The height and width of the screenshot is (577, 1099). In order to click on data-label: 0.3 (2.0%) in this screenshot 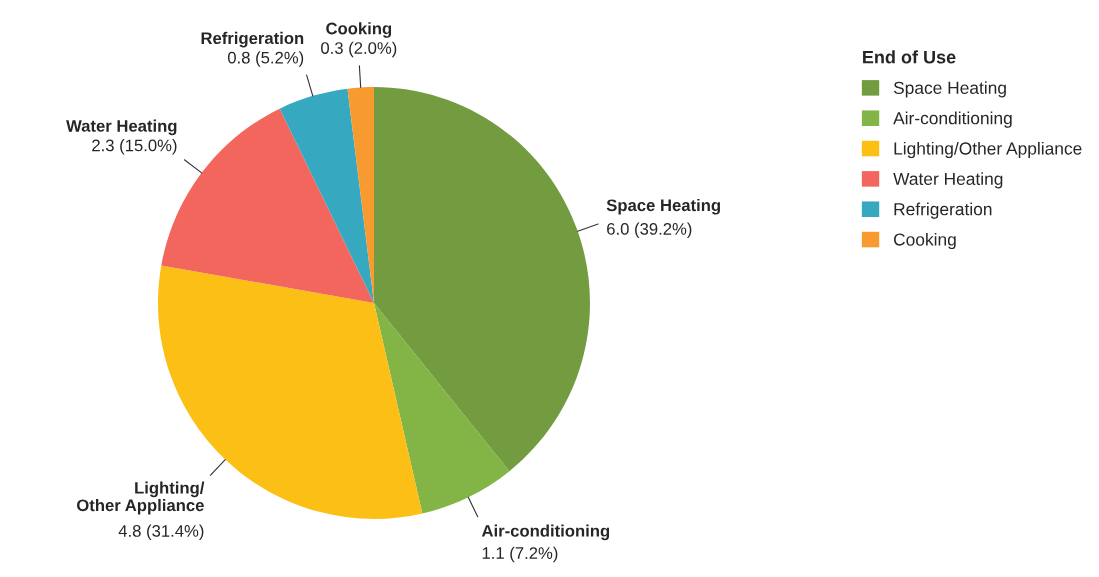, I will do `click(359, 49)`.